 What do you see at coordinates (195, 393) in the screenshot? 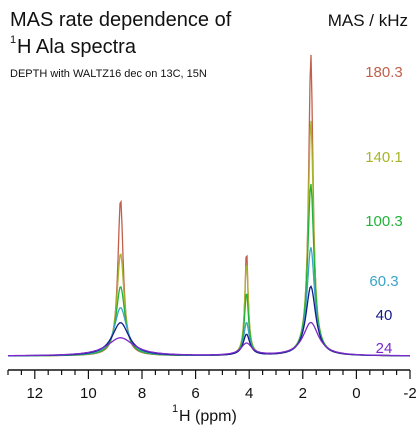
I see `x-tick-label: 6` at bounding box center [195, 393].